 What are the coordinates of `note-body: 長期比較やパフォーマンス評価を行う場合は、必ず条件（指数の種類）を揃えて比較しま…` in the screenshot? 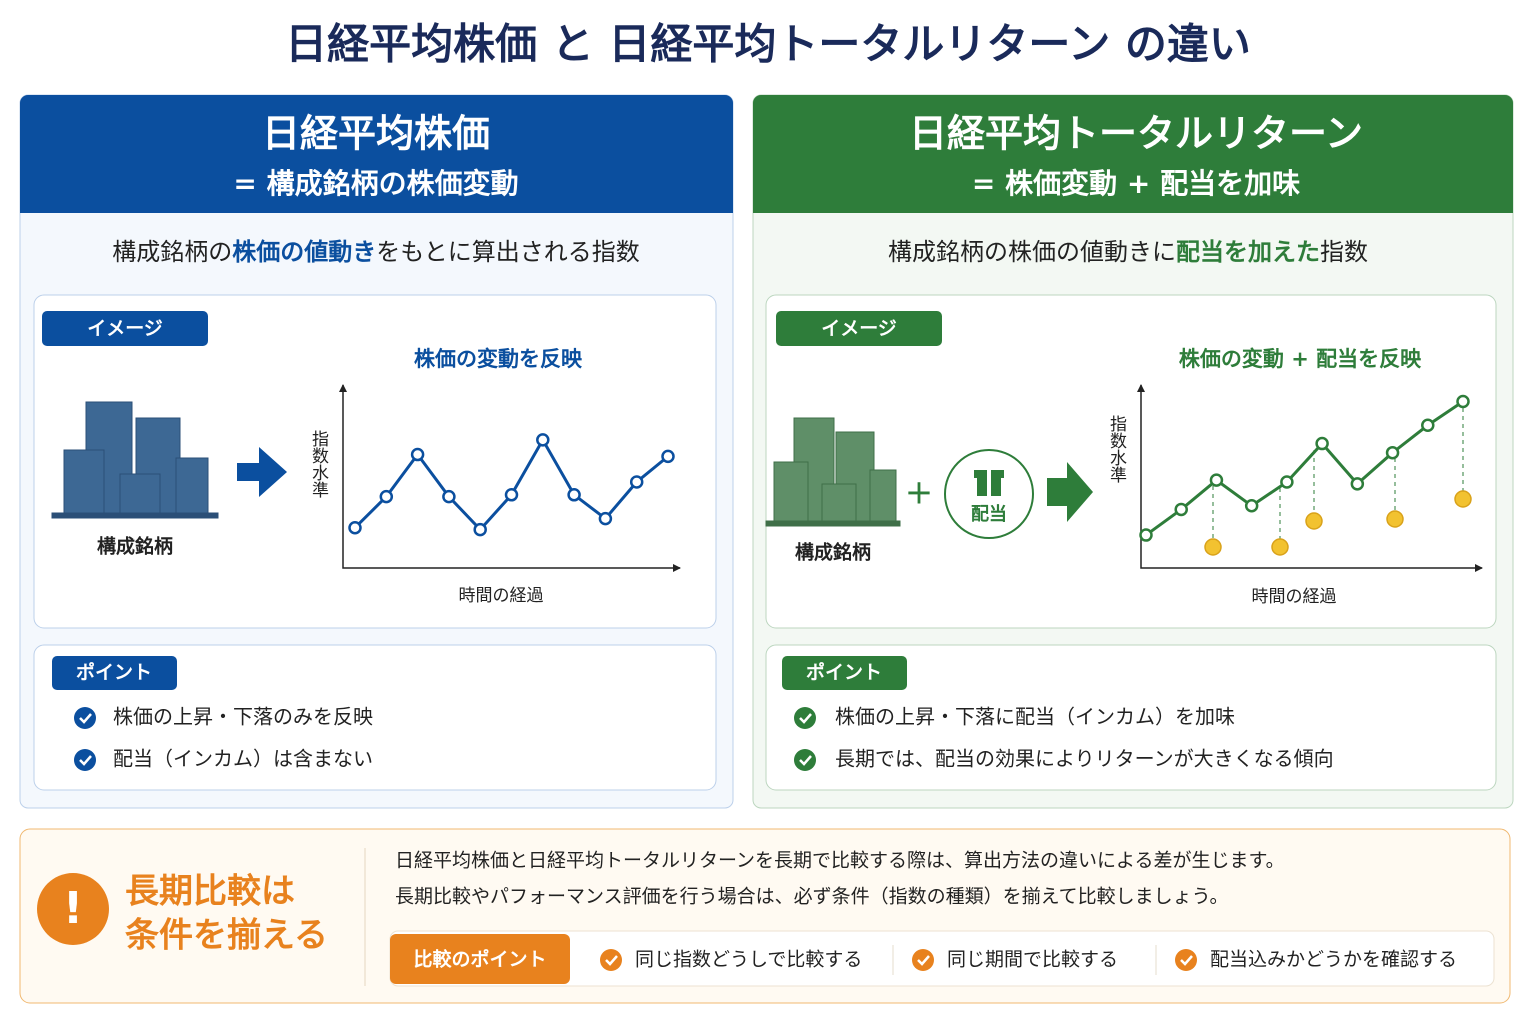 It's located at (812, 897).